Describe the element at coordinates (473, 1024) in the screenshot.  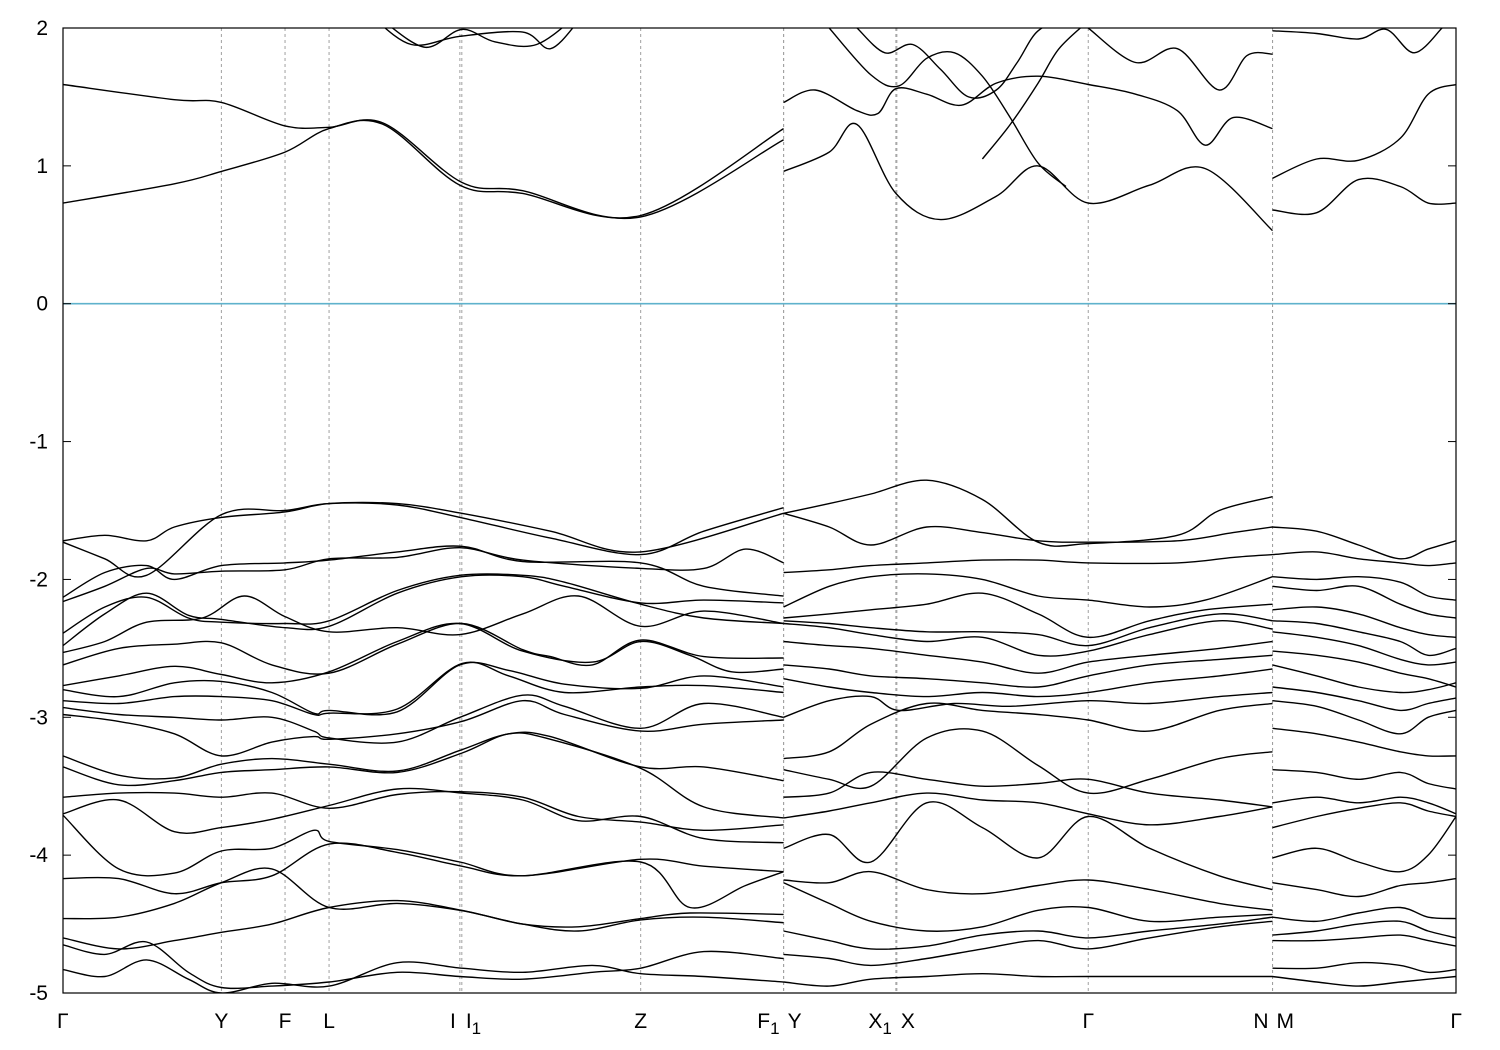
I see `x-tick-label: I1` at that location.